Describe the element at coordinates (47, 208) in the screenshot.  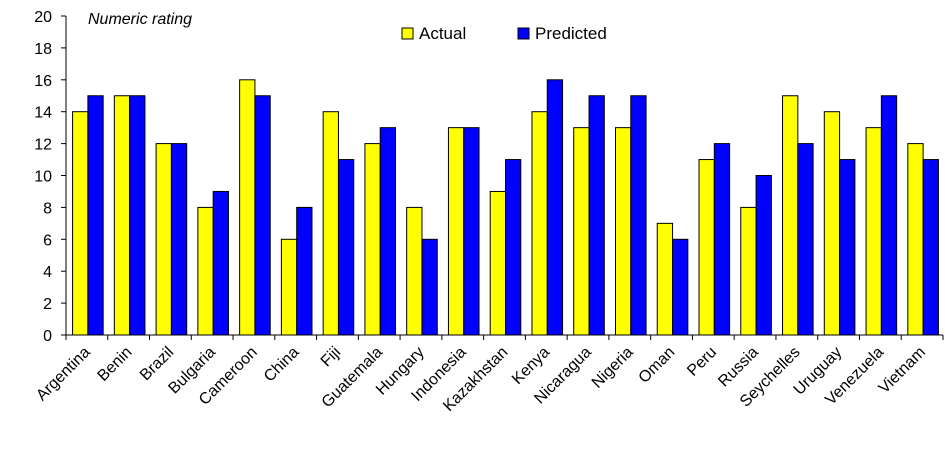
I see `y-tick-label: 8` at that location.